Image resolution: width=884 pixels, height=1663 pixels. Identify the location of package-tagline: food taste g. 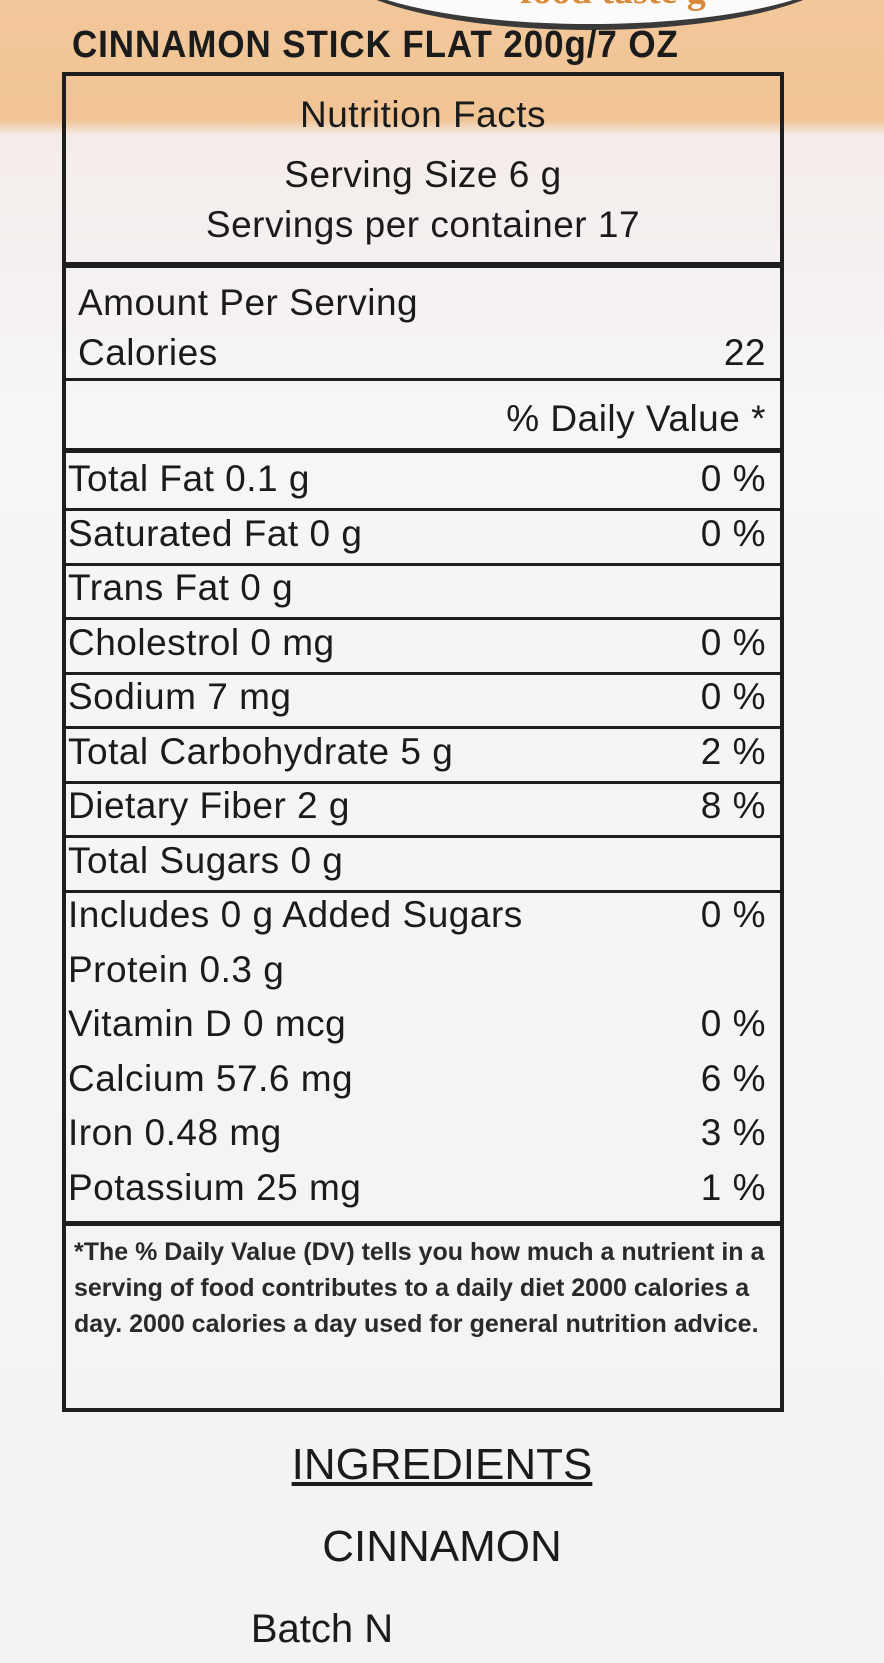
(613, 6).